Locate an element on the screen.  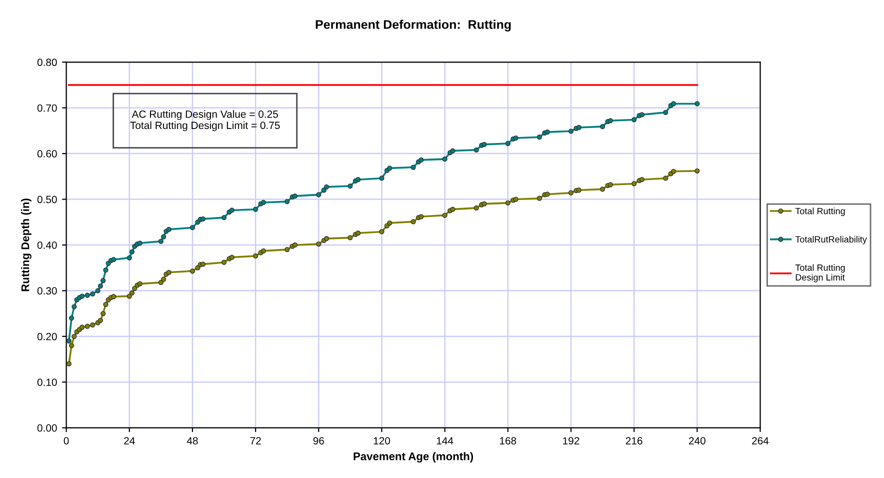
chart-title: Permanent Deformation: Rutting is located at coordinates (413, 26).